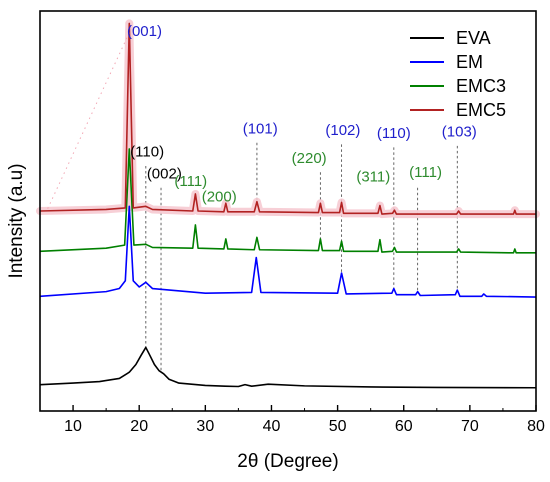  What do you see at coordinates (288, 367) in the screenshot?
I see `series-line-eva` at bounding box center [288, 367].